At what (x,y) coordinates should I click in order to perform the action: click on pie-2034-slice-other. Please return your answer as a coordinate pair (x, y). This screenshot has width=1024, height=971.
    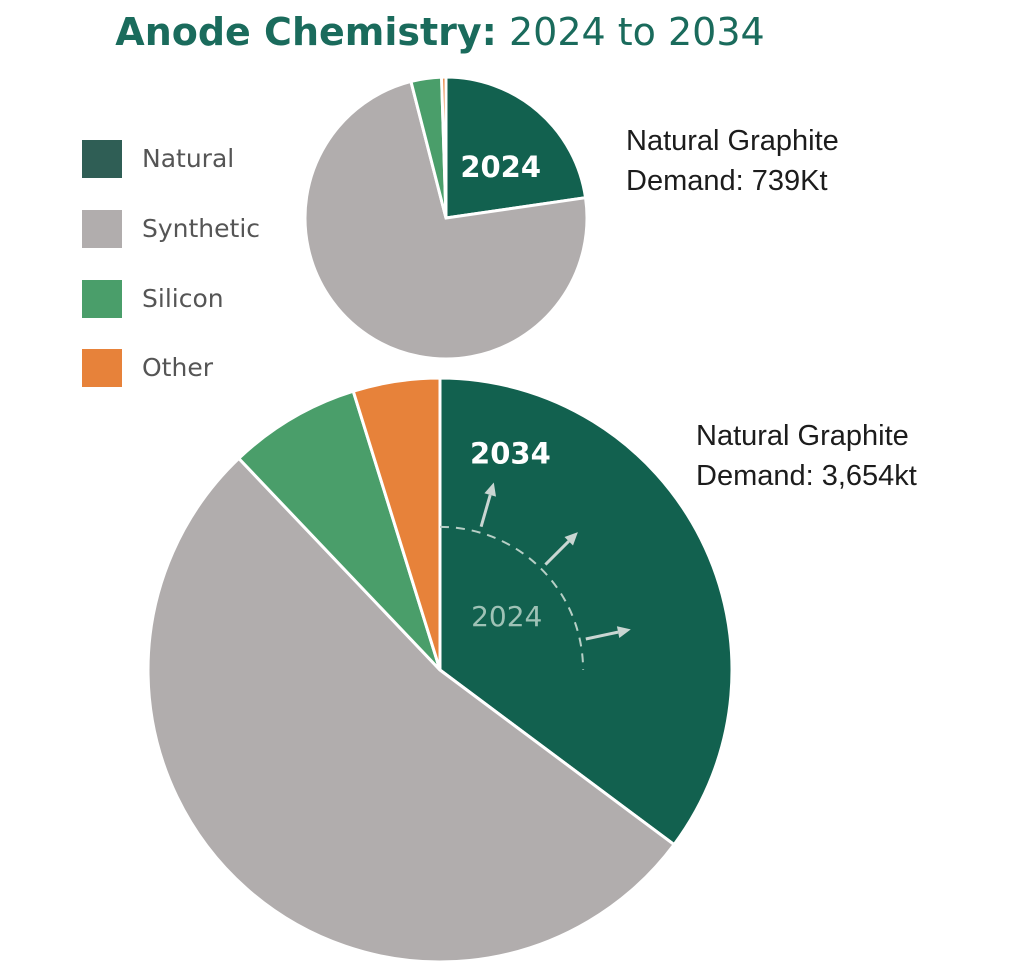
    Looking at the image, I should click on (396, 523).